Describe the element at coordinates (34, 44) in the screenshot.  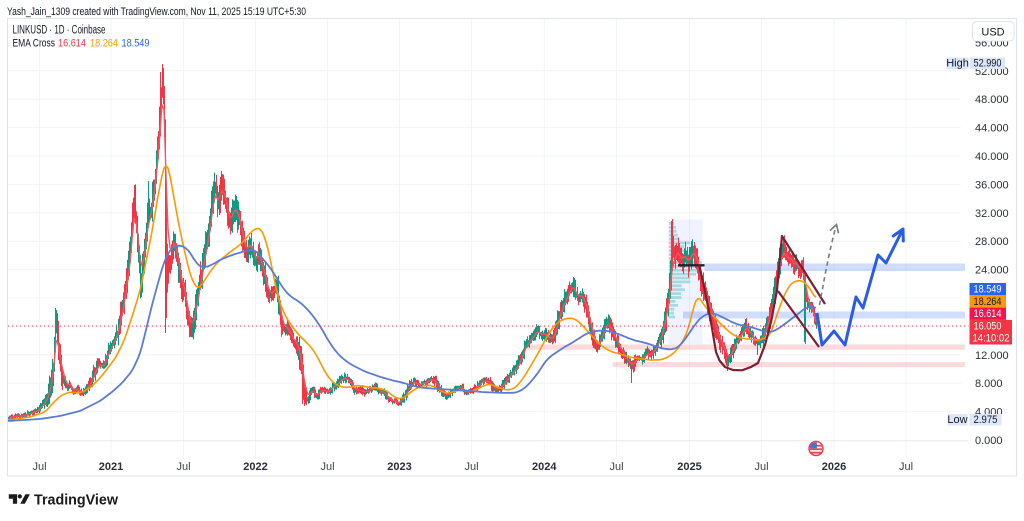
I see `svg-text: EMA Cross` at that location.